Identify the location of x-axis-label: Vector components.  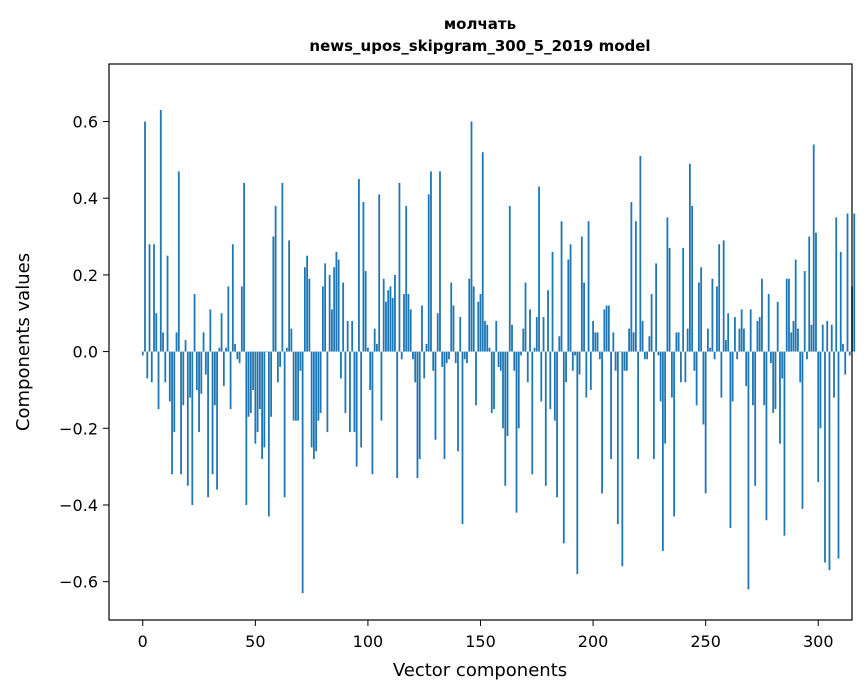
(480, 670).